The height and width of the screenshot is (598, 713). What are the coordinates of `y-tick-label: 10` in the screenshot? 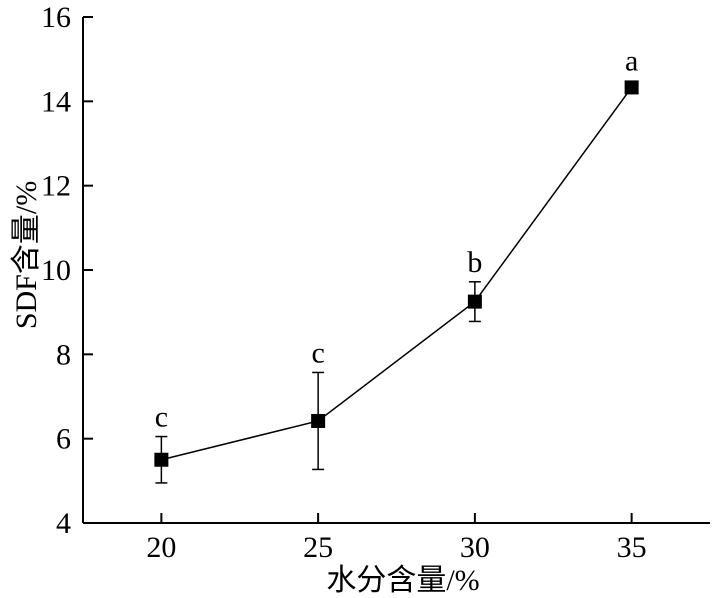 It's located at (56, 270).